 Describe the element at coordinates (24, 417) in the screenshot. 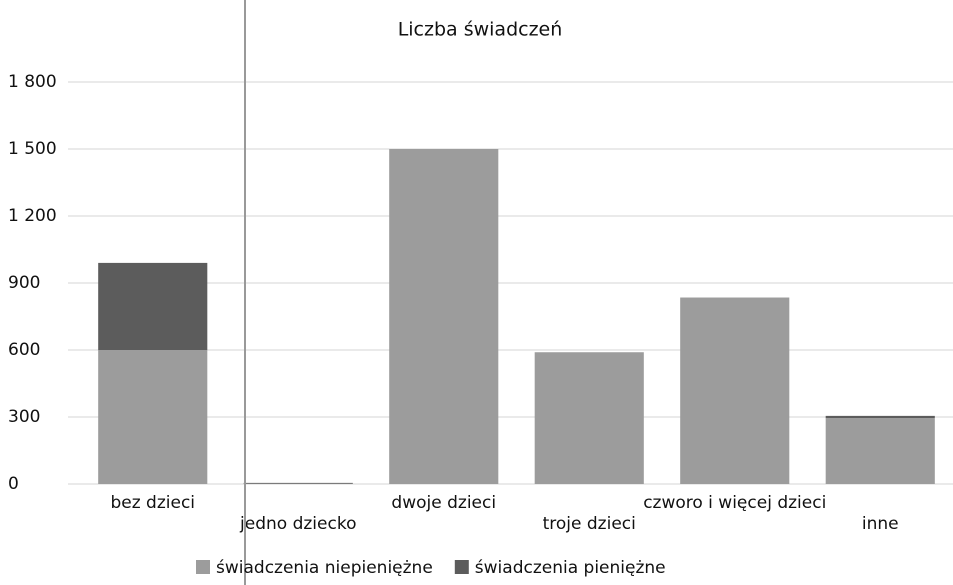

I see `y-tick-label: 300` at that location.